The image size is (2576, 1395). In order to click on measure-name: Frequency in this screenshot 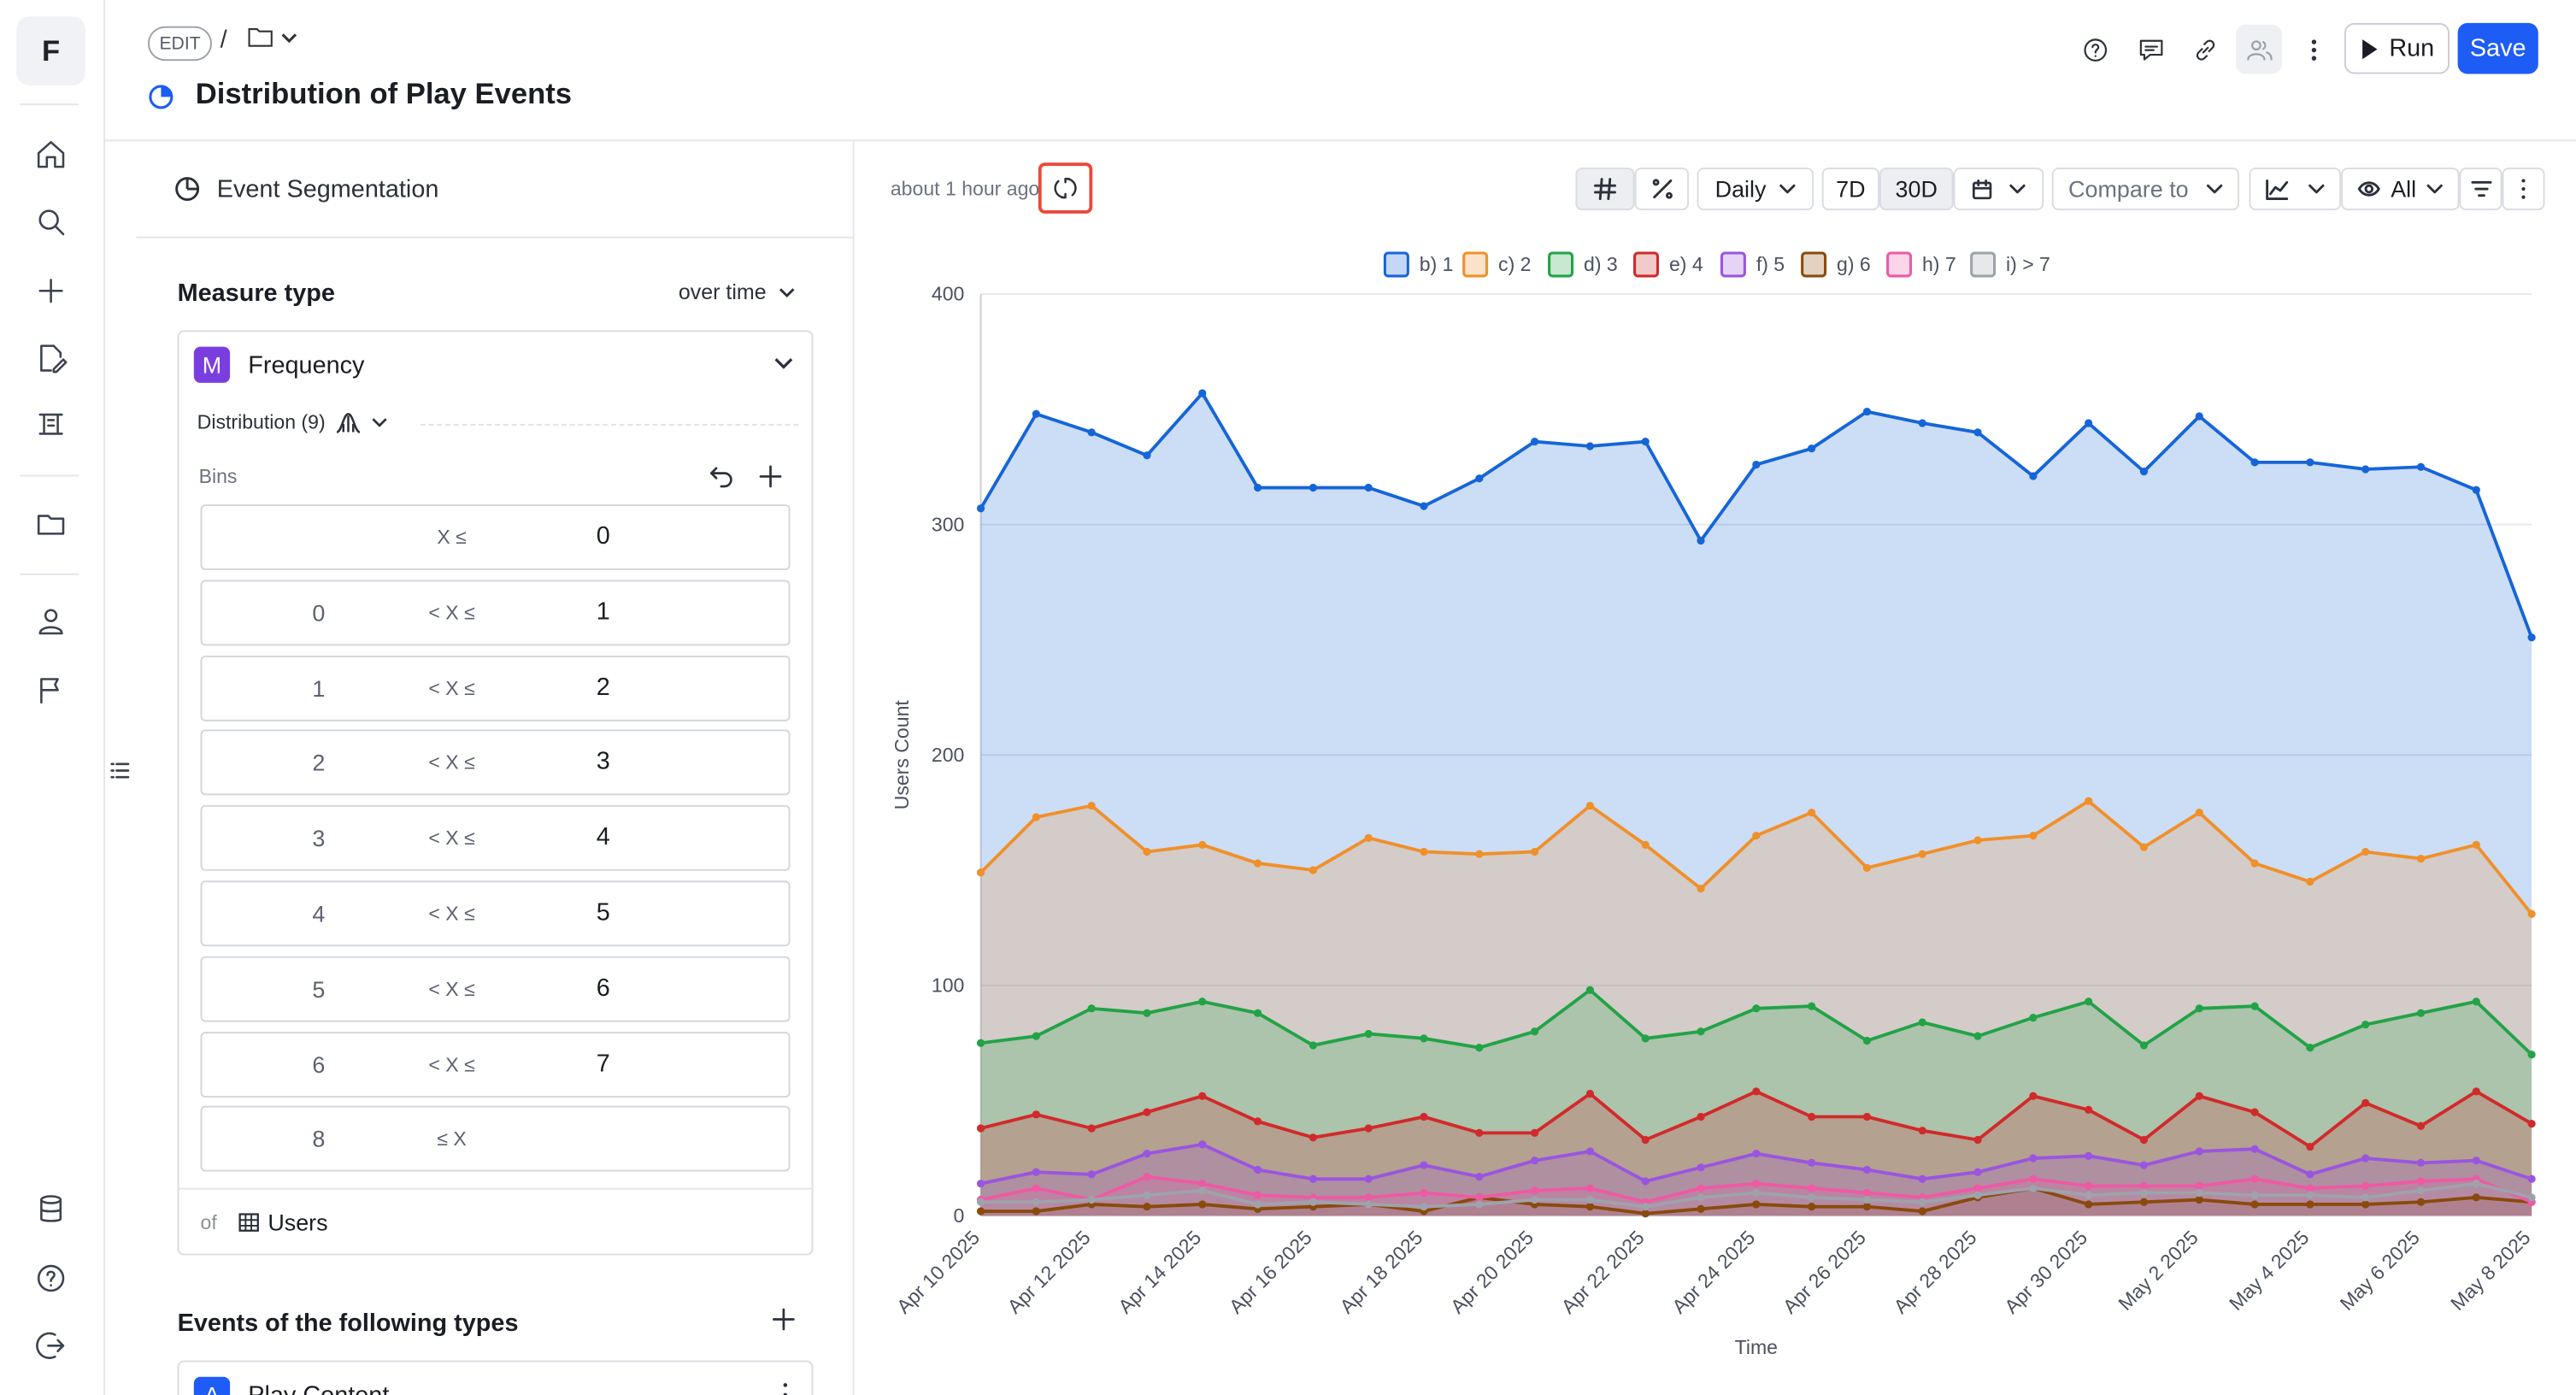, I will do `click(306, 365)`.